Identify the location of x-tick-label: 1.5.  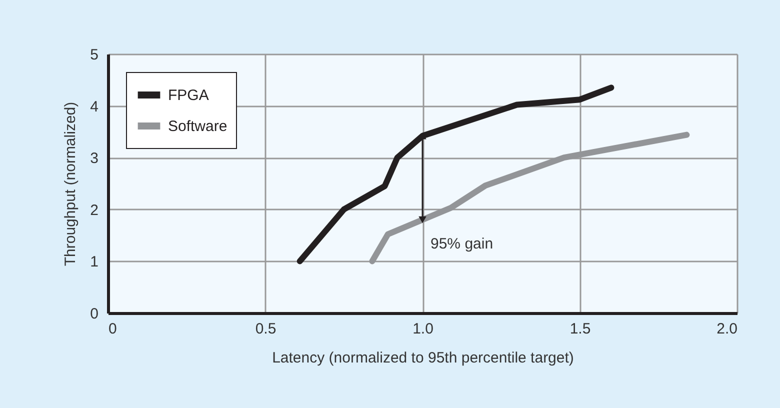
(580, 329).